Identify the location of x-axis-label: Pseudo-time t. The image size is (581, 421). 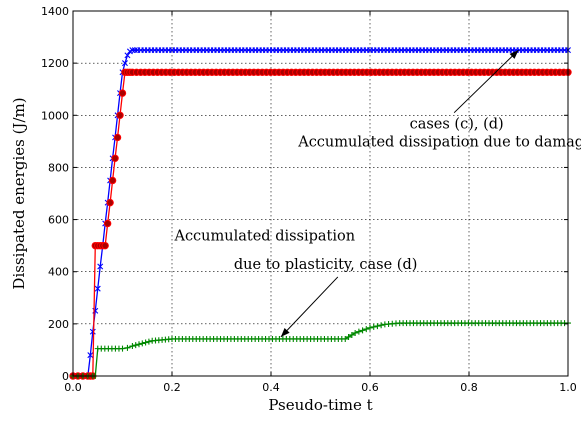
(320, 405).